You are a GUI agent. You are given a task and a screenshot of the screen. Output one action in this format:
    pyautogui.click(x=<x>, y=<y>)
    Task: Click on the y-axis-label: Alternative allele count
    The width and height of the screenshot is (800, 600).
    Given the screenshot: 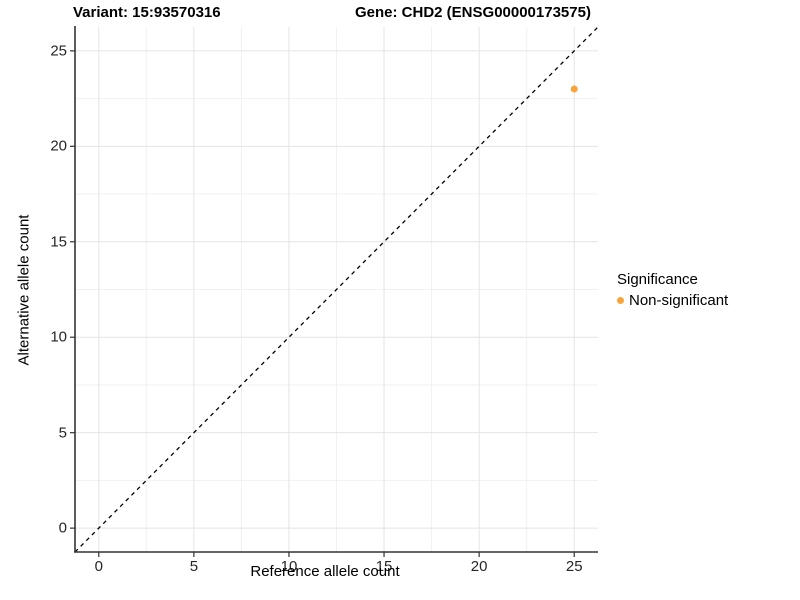 What is the action you would take?
    pyautogui.click(x=24, y=290)
    